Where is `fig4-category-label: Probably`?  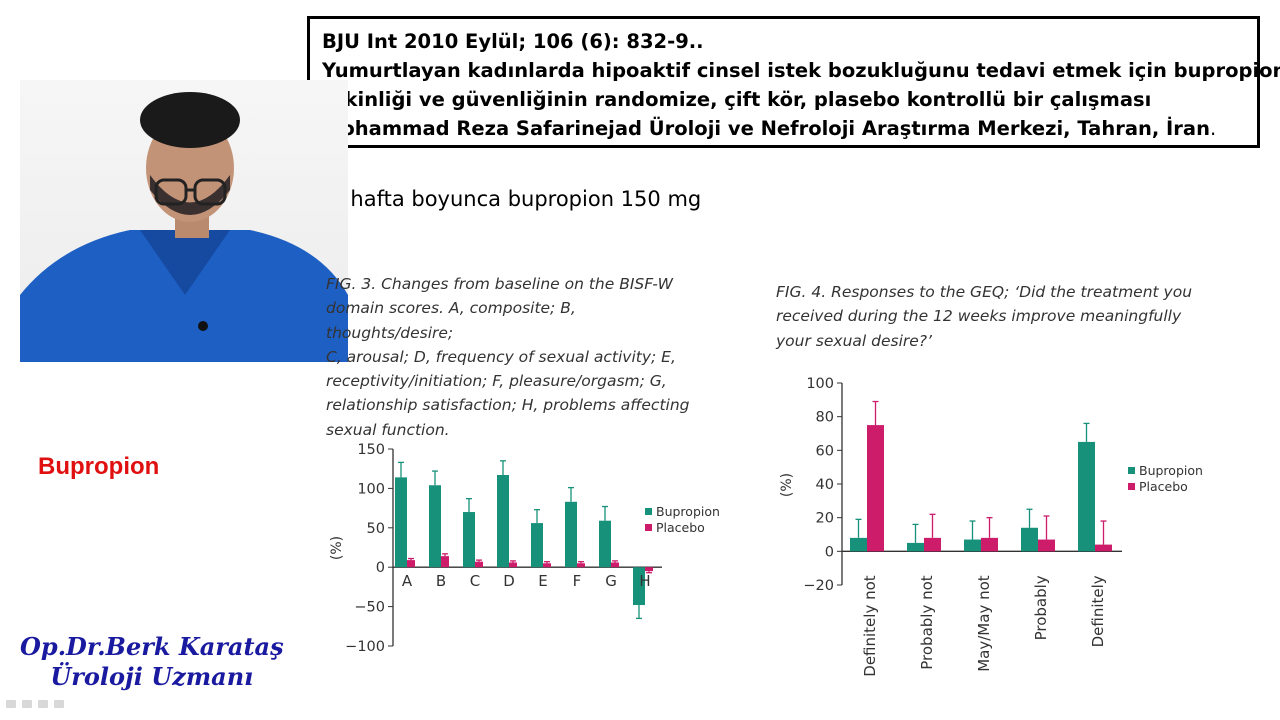 fig4-category-label: Probably is located at coordinates (1041, 607).